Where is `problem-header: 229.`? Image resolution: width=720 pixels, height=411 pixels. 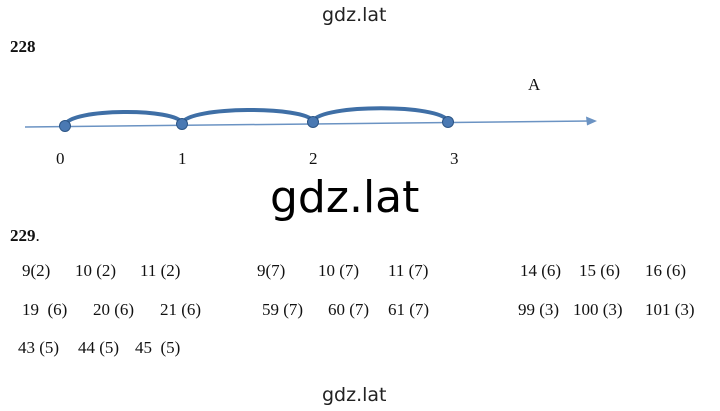
problem-header: 229. is located at coordinates (25, 236).